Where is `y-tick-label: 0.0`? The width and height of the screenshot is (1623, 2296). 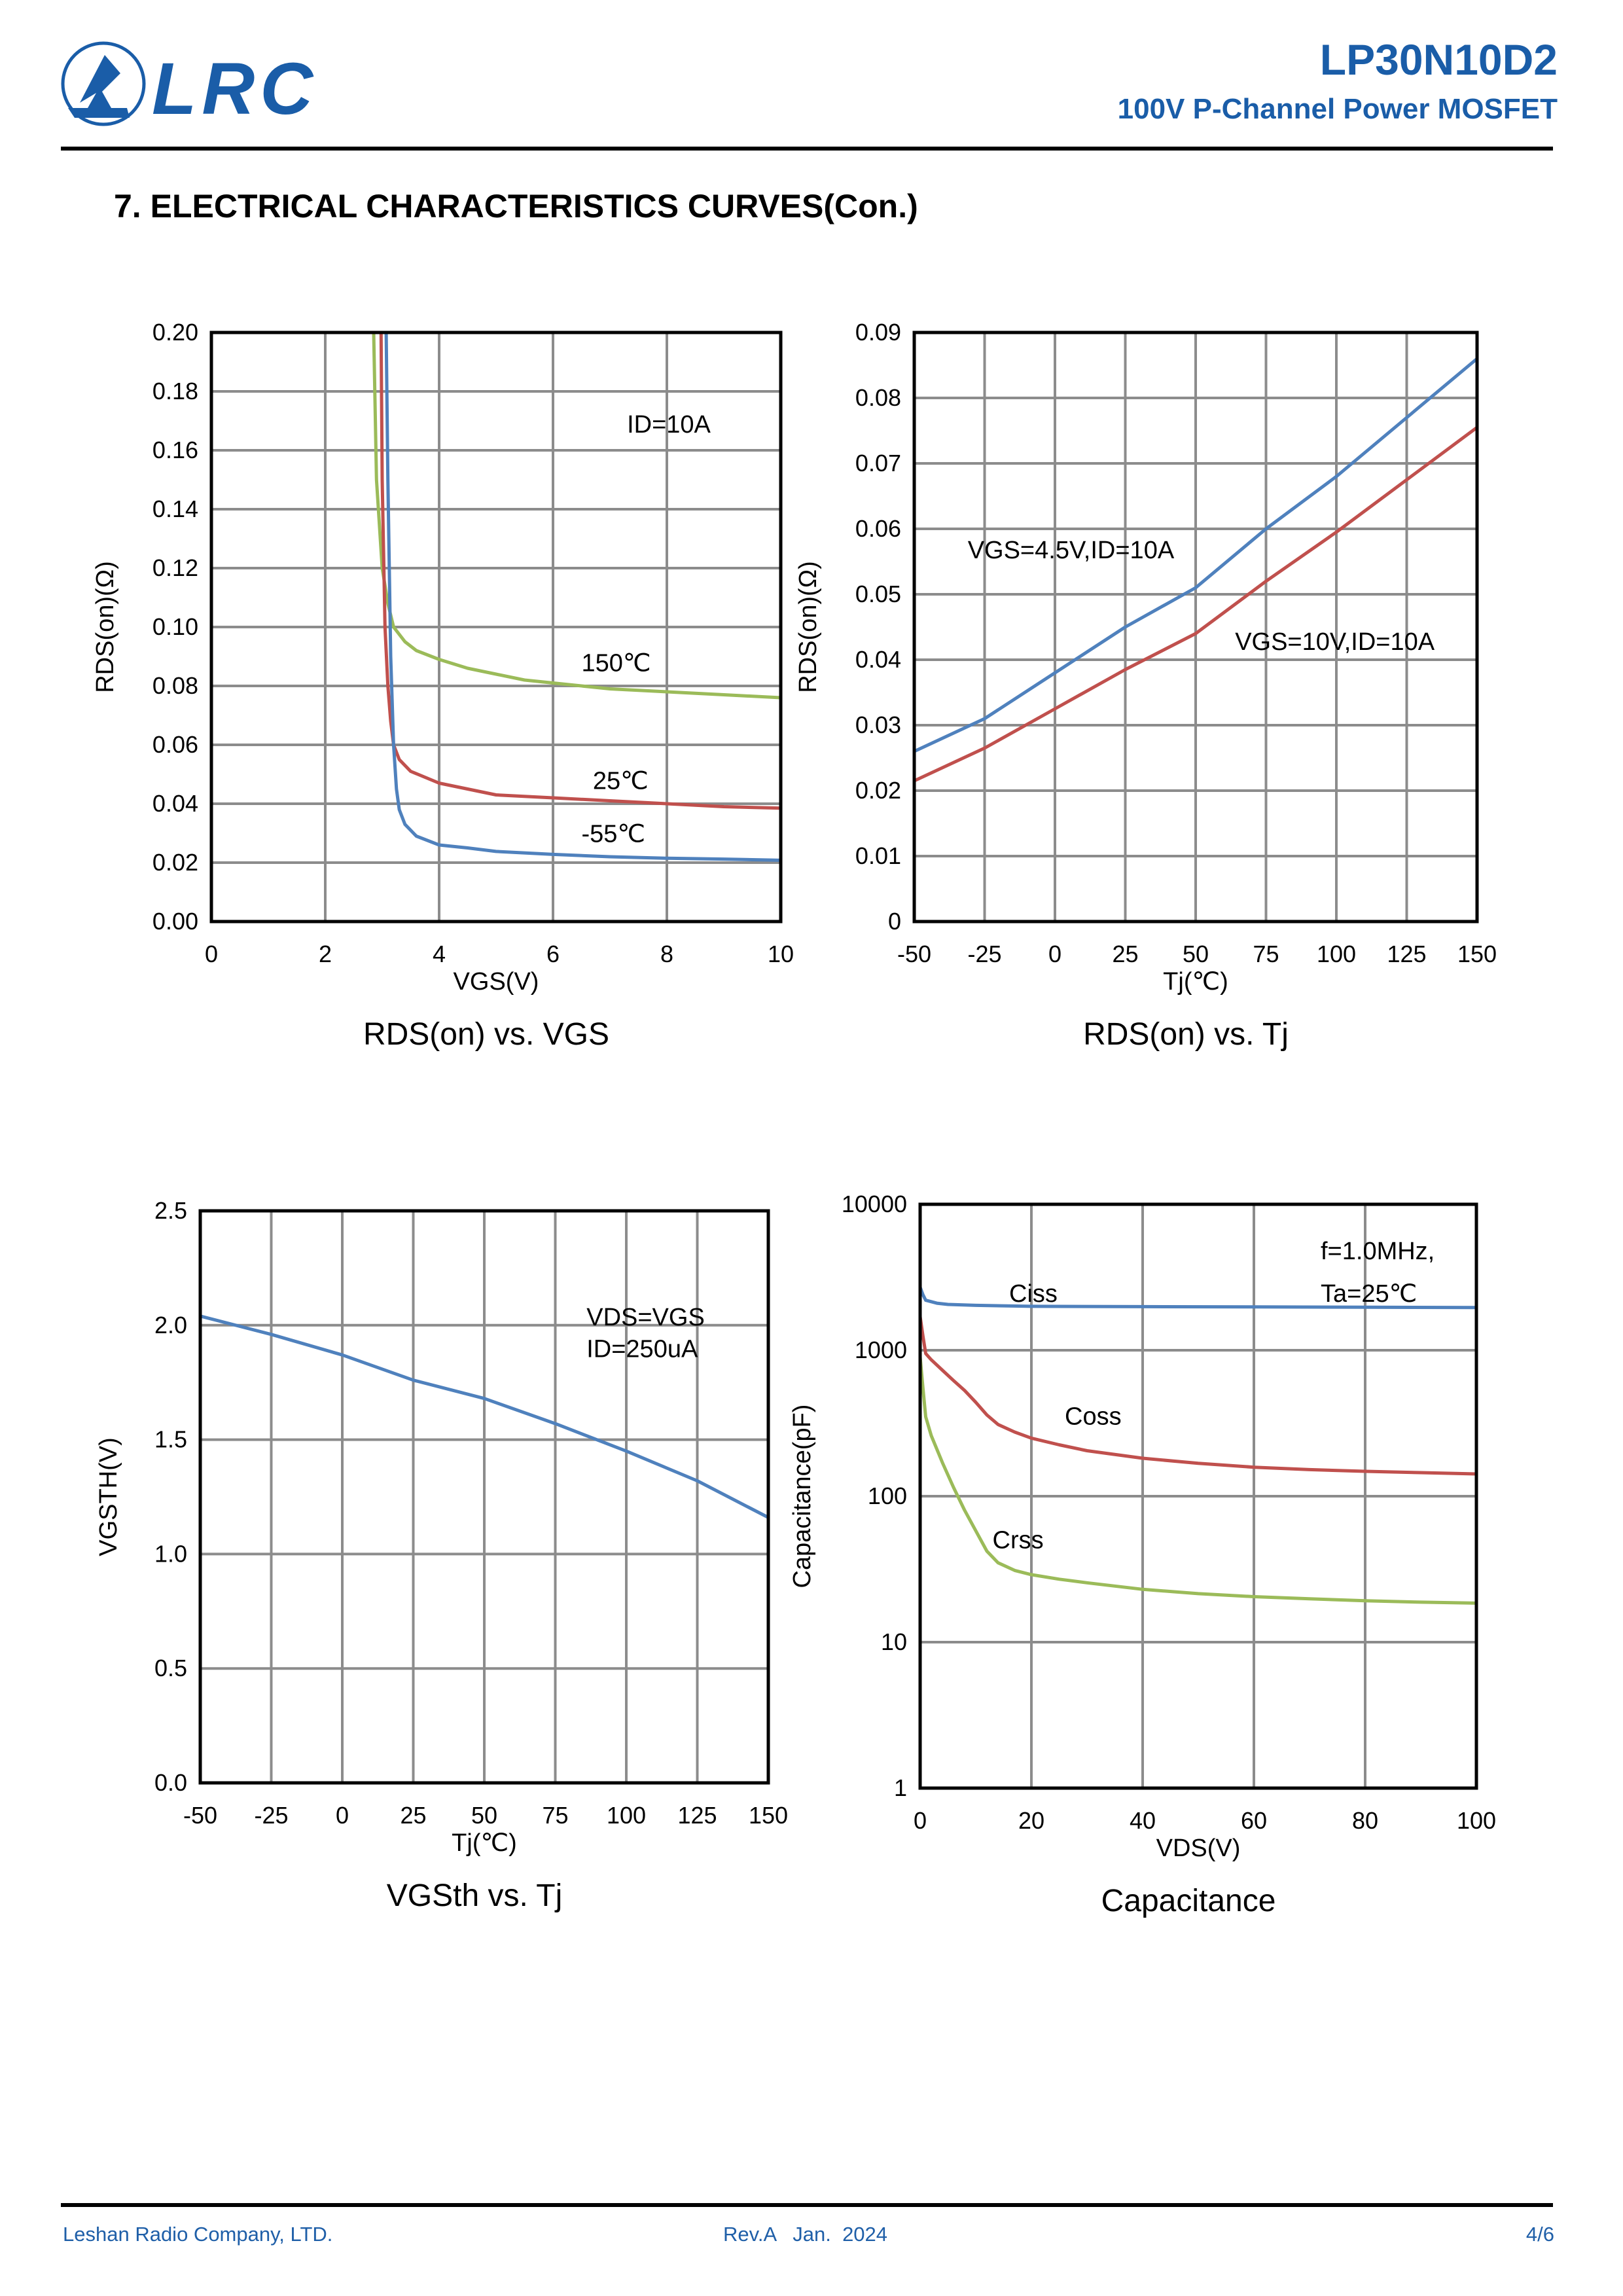 y-tick-label: 0.0 is located at coordinates (171, 1782).